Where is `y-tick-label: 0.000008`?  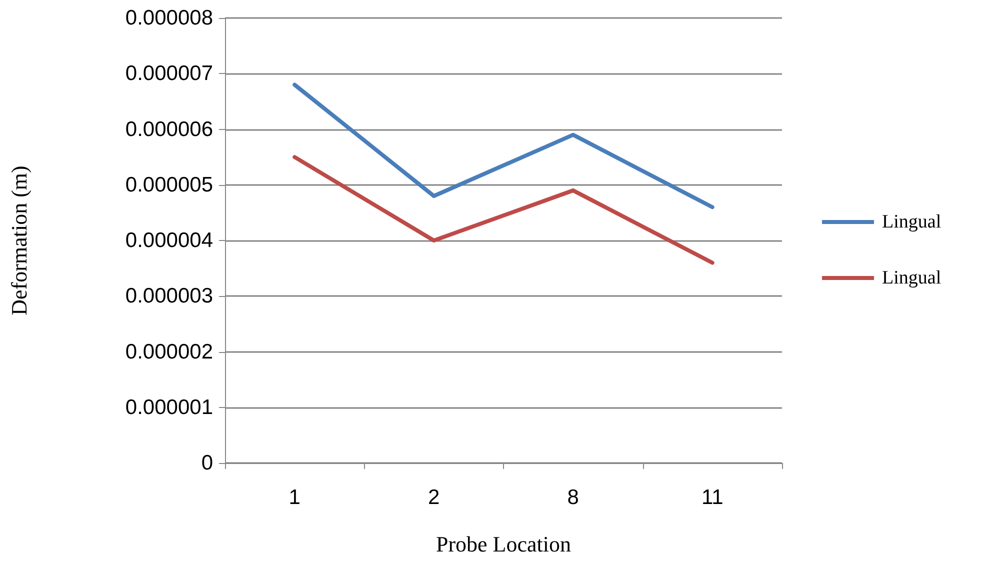
y-tick-label: 0.000008 is located at coordinates (169, 18).